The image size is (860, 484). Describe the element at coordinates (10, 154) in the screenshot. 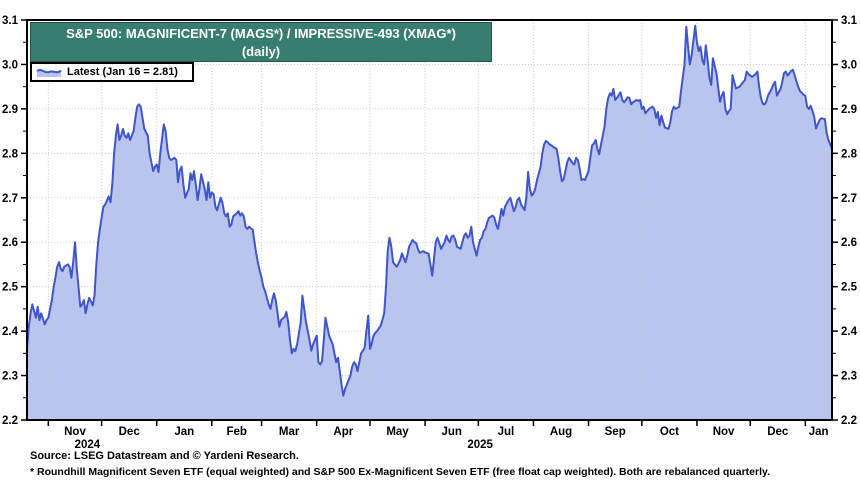

I see `y-axis-label-left: 2.8` at that location.